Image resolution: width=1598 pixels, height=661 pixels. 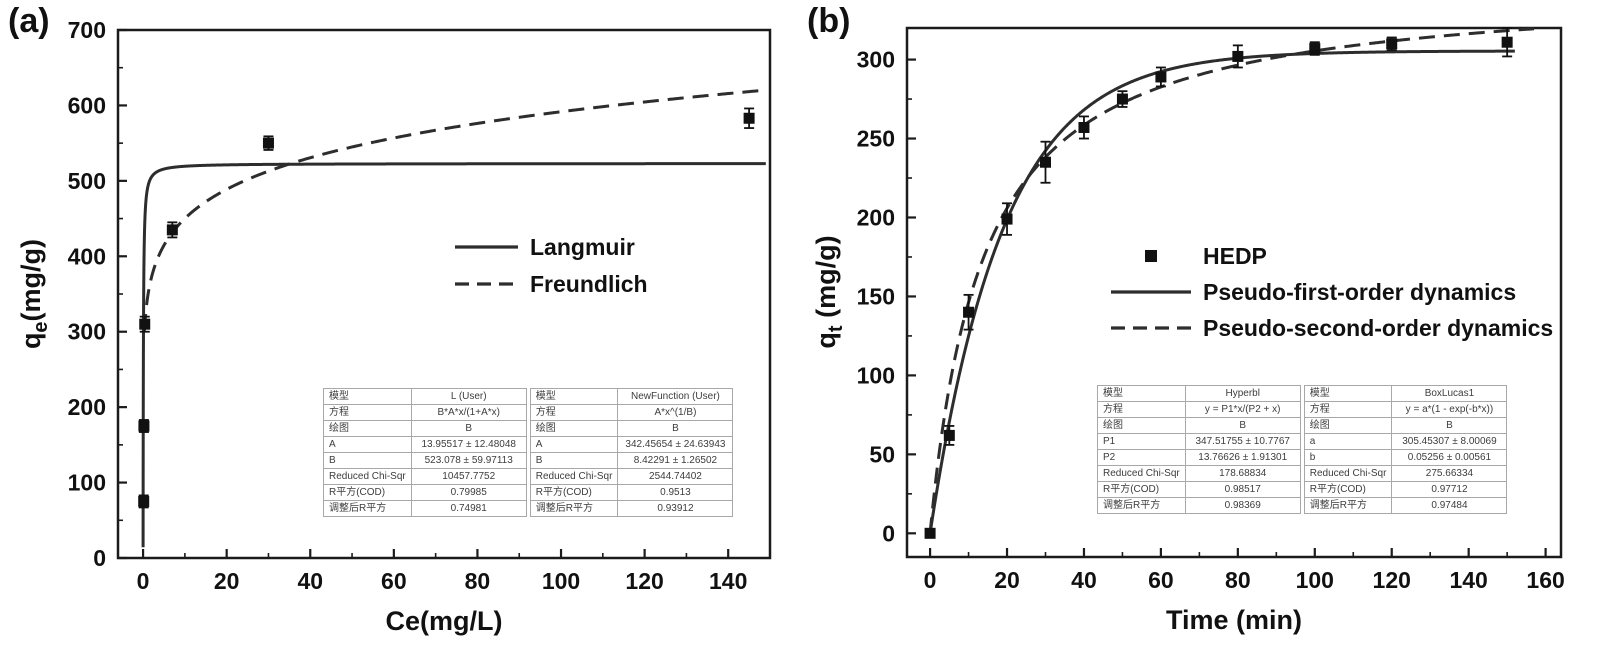 I want to click on fit-table-value: L (User), so click(x=468, y=396).